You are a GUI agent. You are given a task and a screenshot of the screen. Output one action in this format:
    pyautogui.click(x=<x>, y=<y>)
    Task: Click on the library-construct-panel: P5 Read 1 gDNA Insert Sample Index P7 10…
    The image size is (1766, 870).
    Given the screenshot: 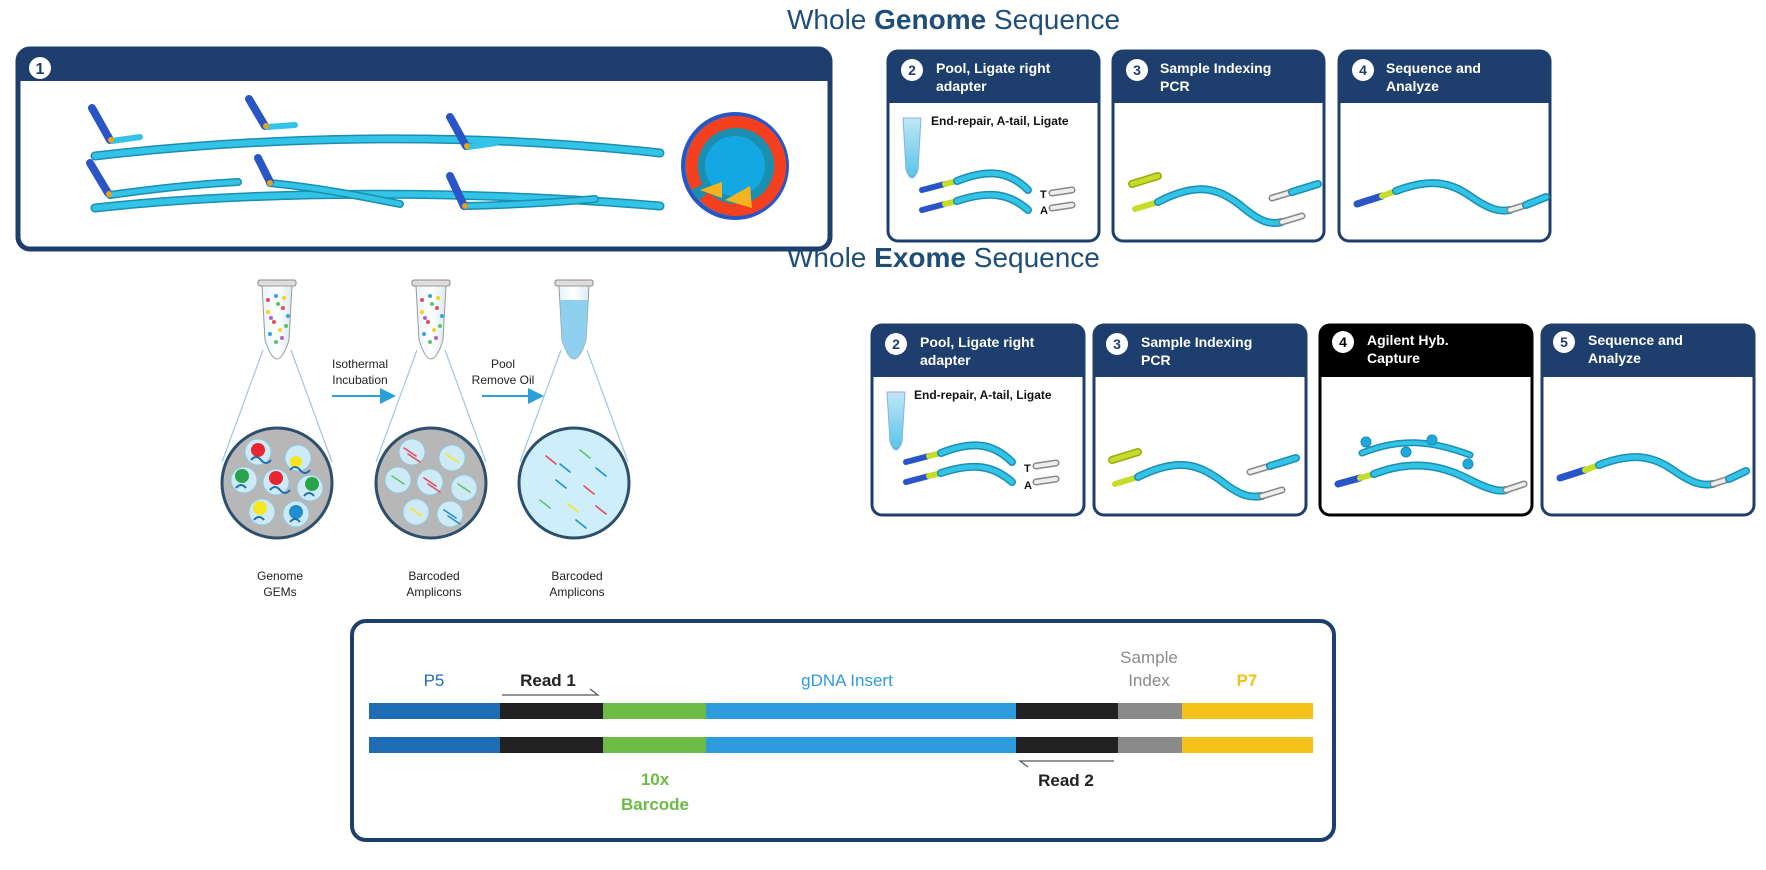 What is the action you would take?
    pyautogui.click(x=843, y=730)
    